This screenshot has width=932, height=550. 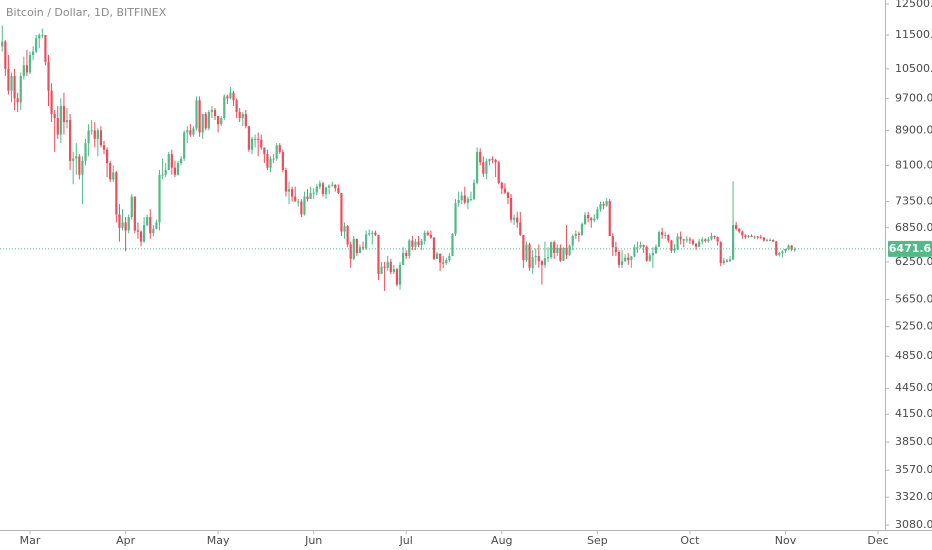 What do you see at coordinates (690, 540) in the screenshot?
I see `x-tick-label: Oct` at bounding box center [690, 540].